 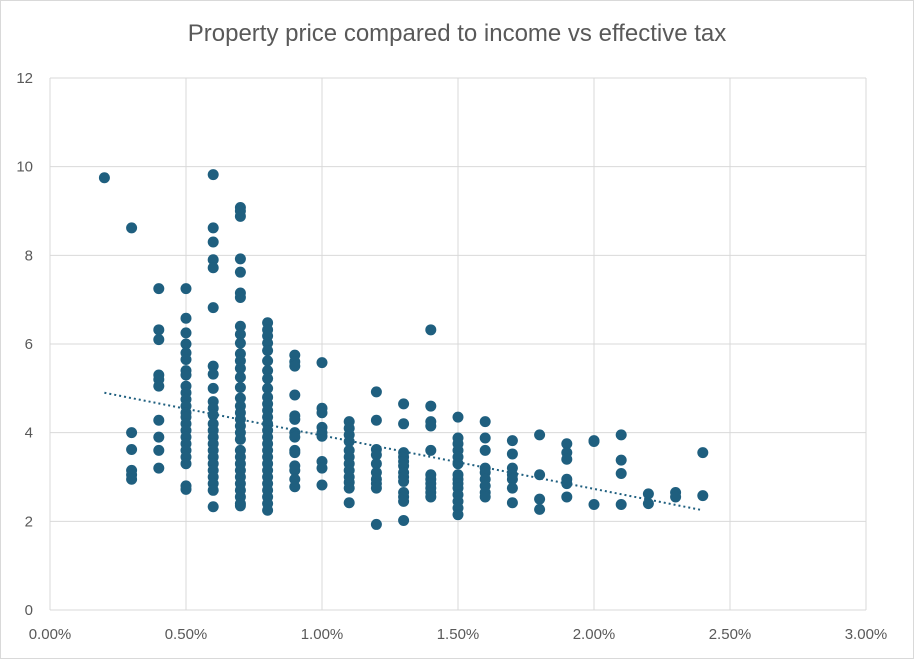 What do you see at coordinates (458, 634) in the screenshot?
I see `x-tick-label: 1.50%` at bounding box center [458, 634].